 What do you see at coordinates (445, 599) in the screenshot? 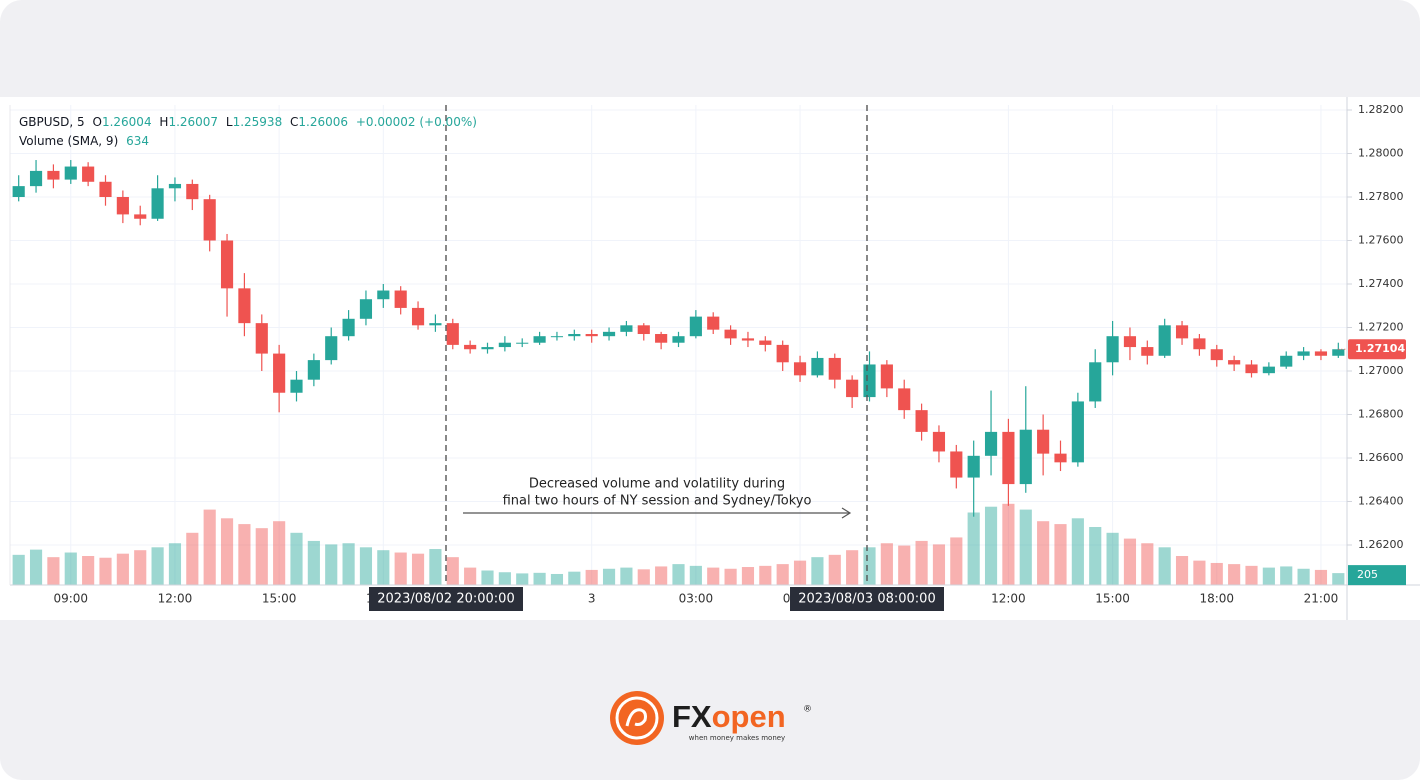
I see `crosshair-label: 2023/08/02 20:00:00` at bounding box center [445, 599].